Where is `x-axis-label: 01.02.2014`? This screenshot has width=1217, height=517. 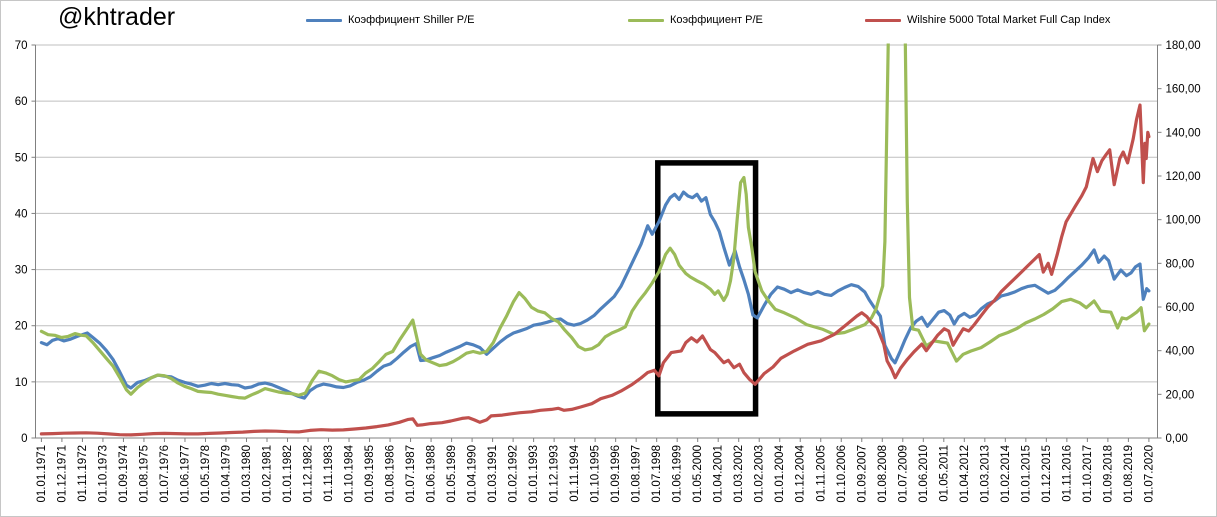 x-axis-label: 01.02.2014 is located at coordinates (1006, 473).